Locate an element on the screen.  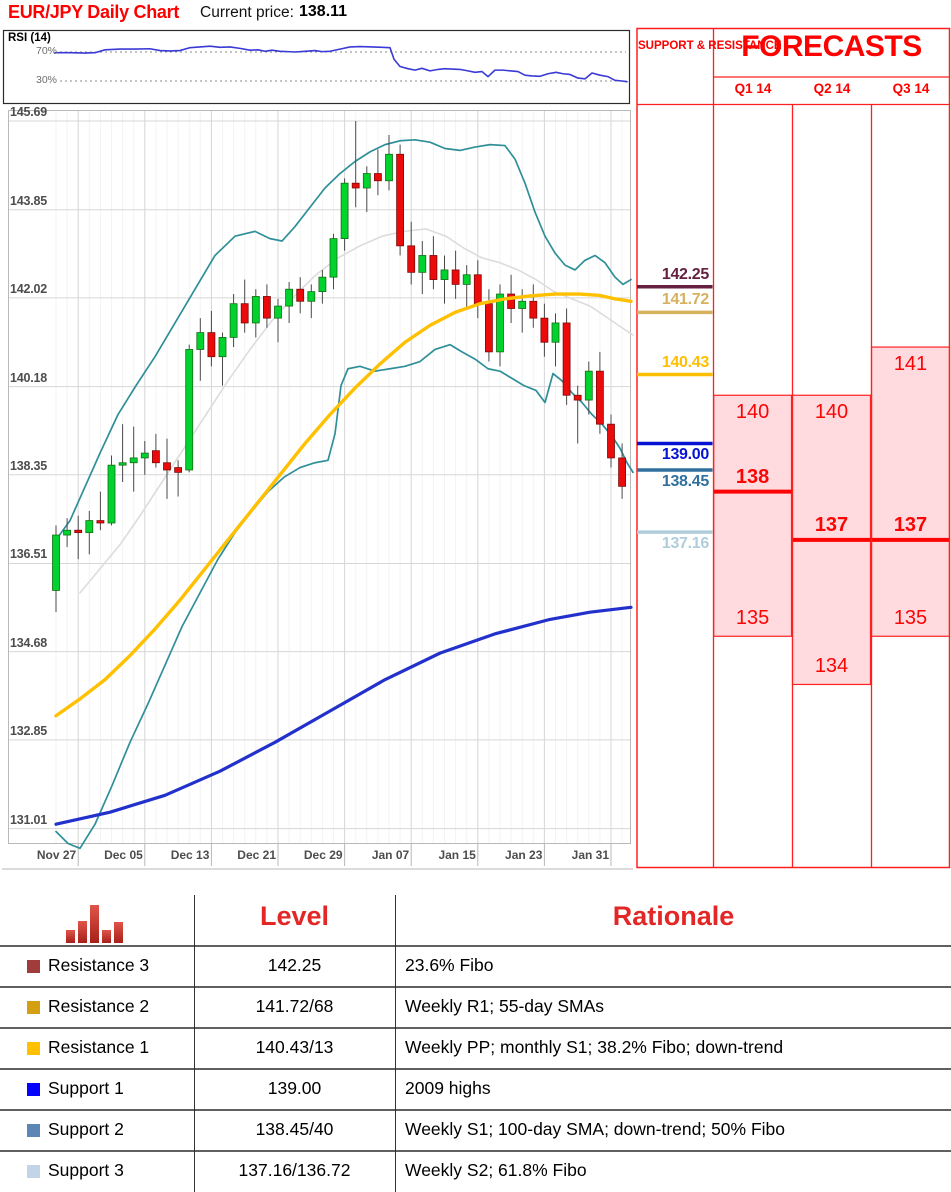
table-row-level: 139.00 is located at coordinates (294, 1088).